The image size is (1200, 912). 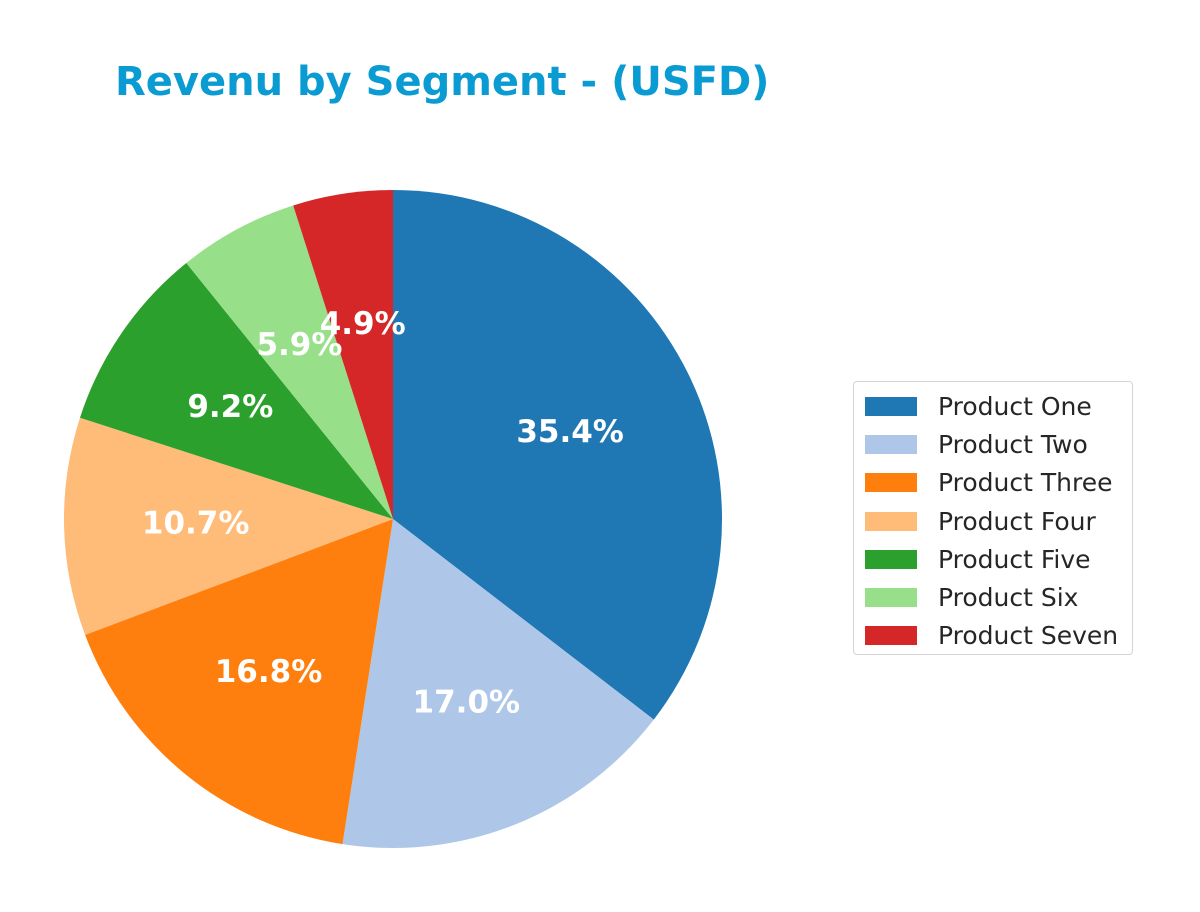 I want to click on slice-value-label: 5.9%, so click(x=299, y=345).